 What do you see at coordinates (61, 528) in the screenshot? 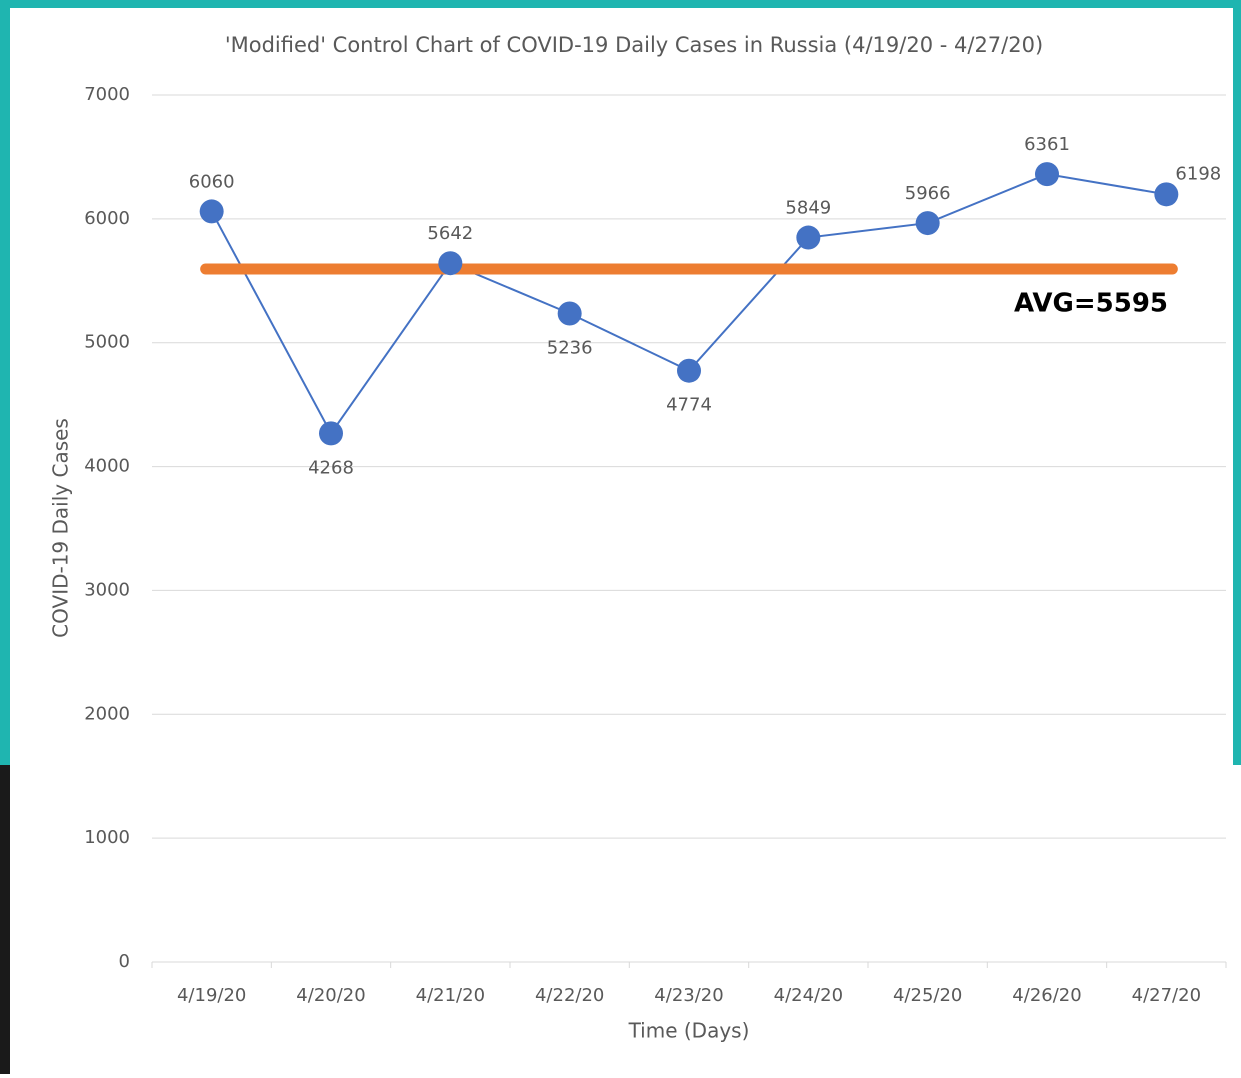
I see `y-axis-label: COVID-19 Daily Cases` at bounding box center [61, 528].